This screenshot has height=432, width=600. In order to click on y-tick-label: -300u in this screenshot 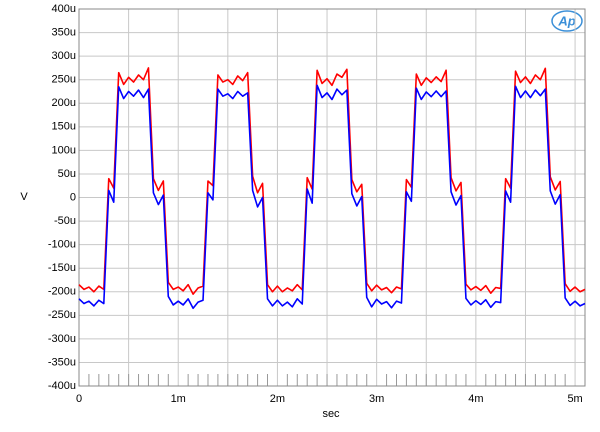, I will do `click(62, 339)`.